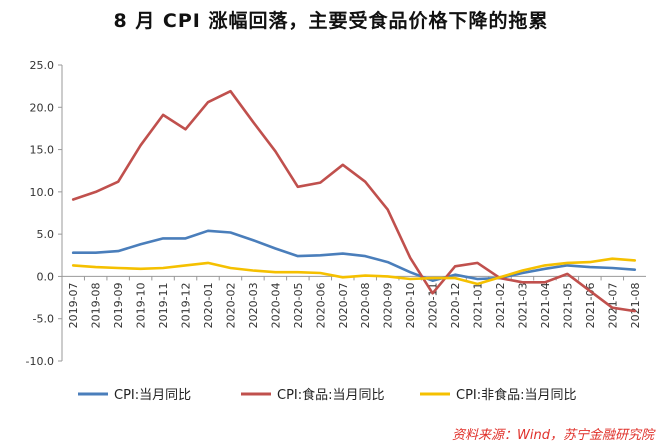 The image size is (662, 447). I want to click on y-axis: 25.0 20.0 15.0 10.0 5.0 0.0 -5.0 -10.0, so click(44, 213).